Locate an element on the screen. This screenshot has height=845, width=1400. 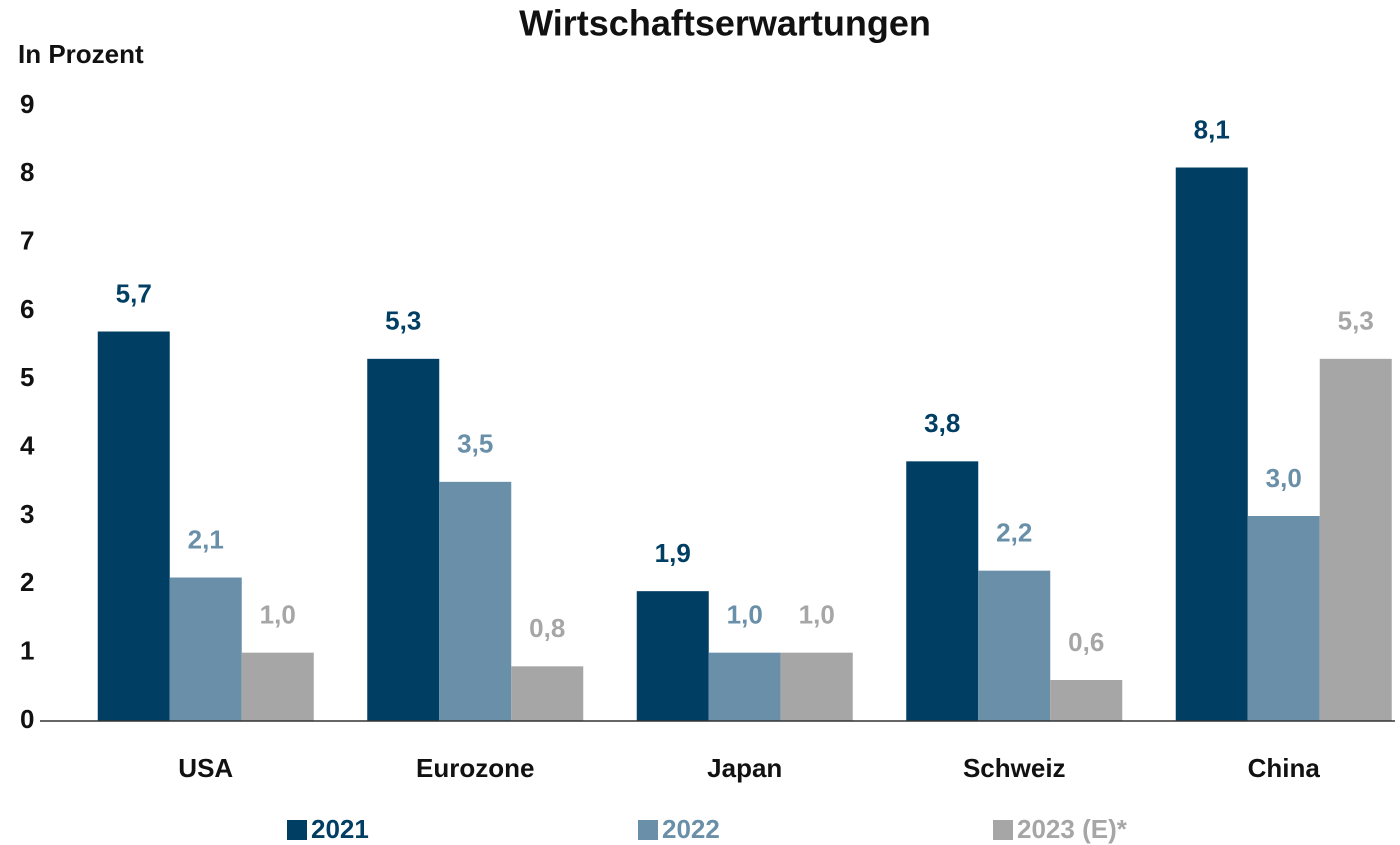
x-tick-label: Japan is located at coordinates (744, 768).